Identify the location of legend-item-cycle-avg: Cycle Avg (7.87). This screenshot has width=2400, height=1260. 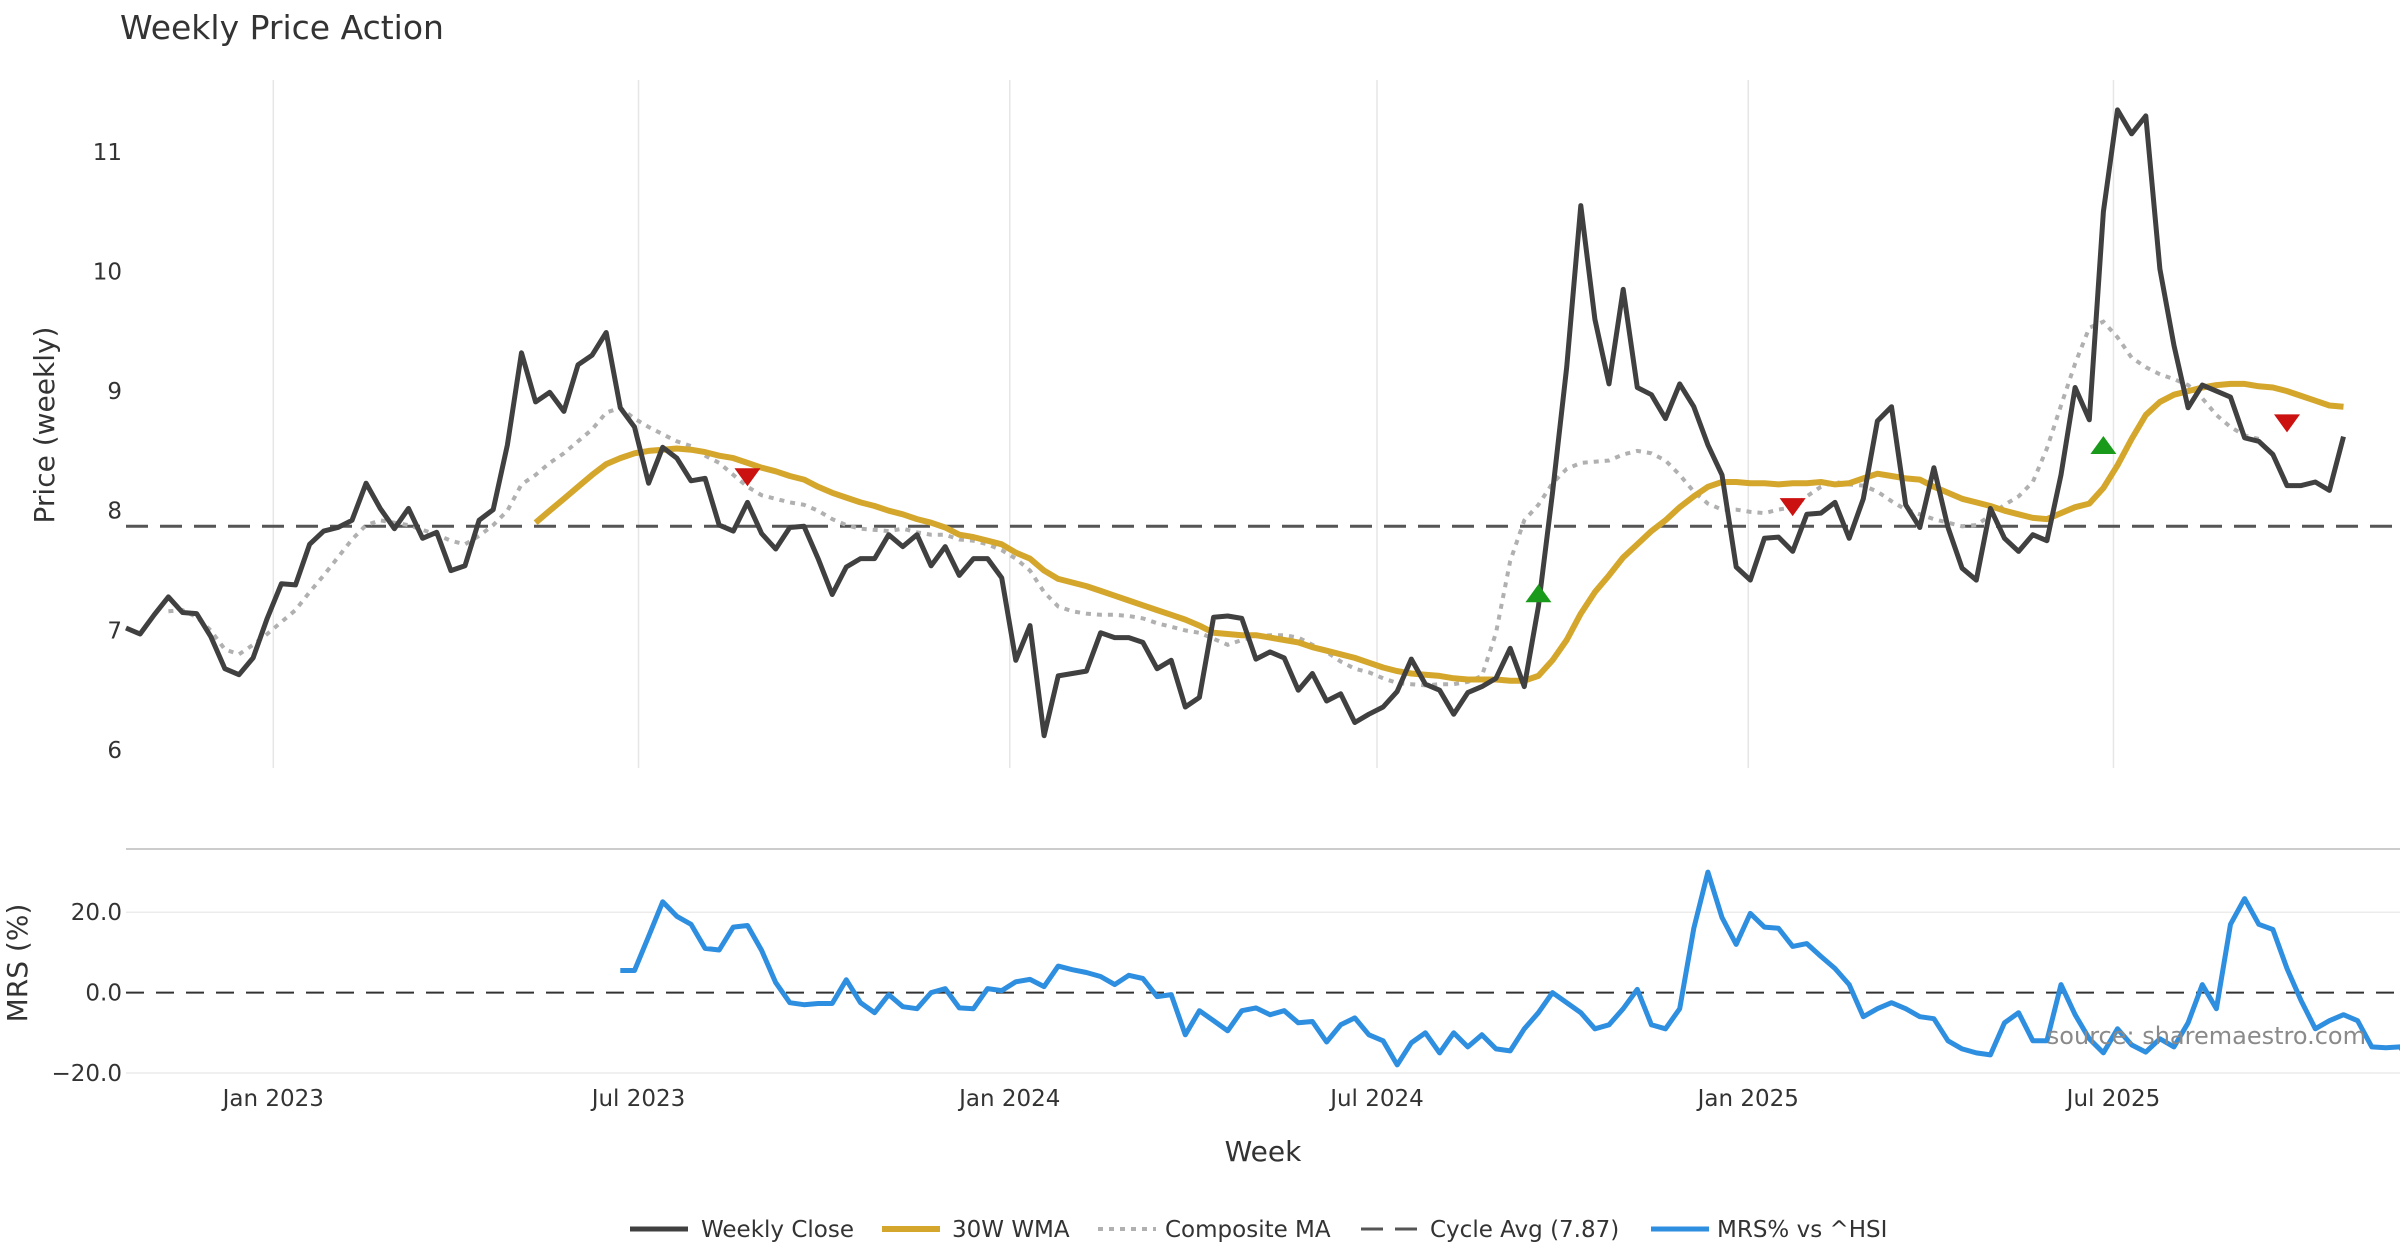
(1490, 1230).